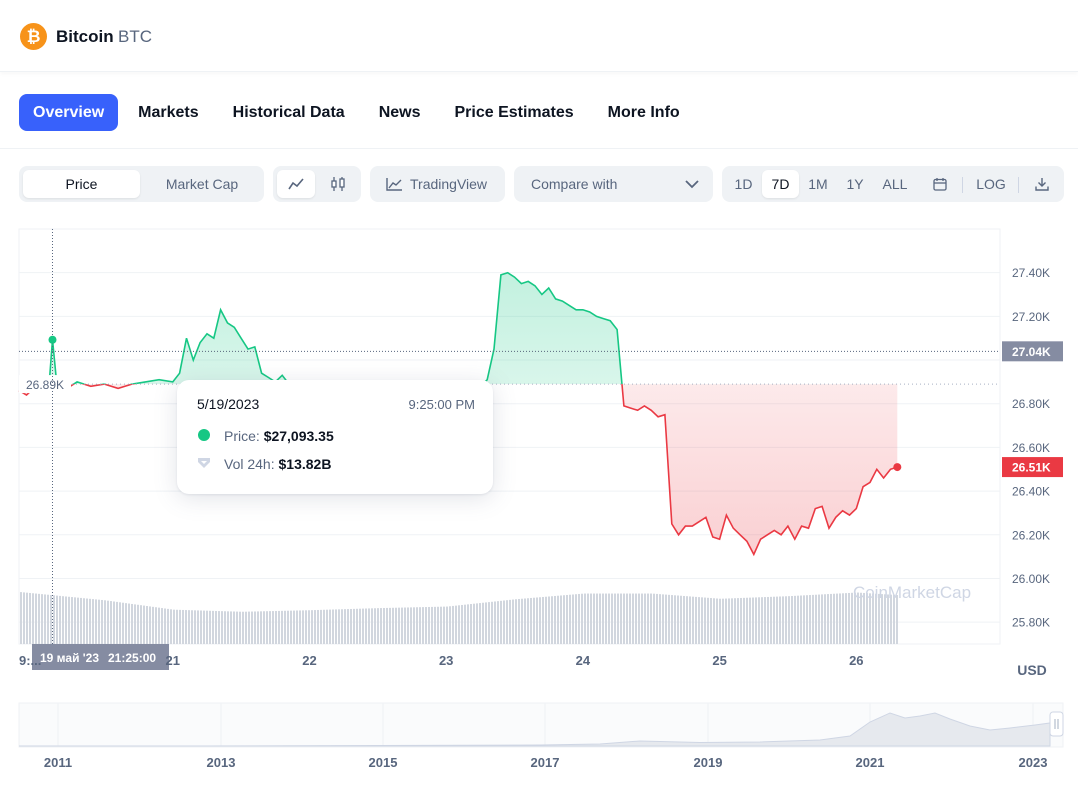 This screenshot has width=1078, height=802. I want to click on log-scale-button: LOG, so click(991, 184).